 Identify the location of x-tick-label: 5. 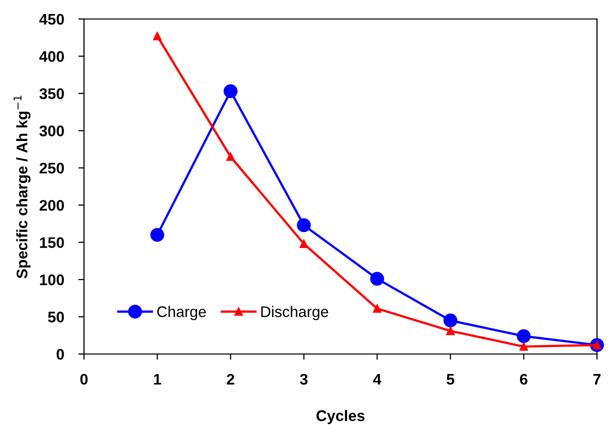
(450, 379).